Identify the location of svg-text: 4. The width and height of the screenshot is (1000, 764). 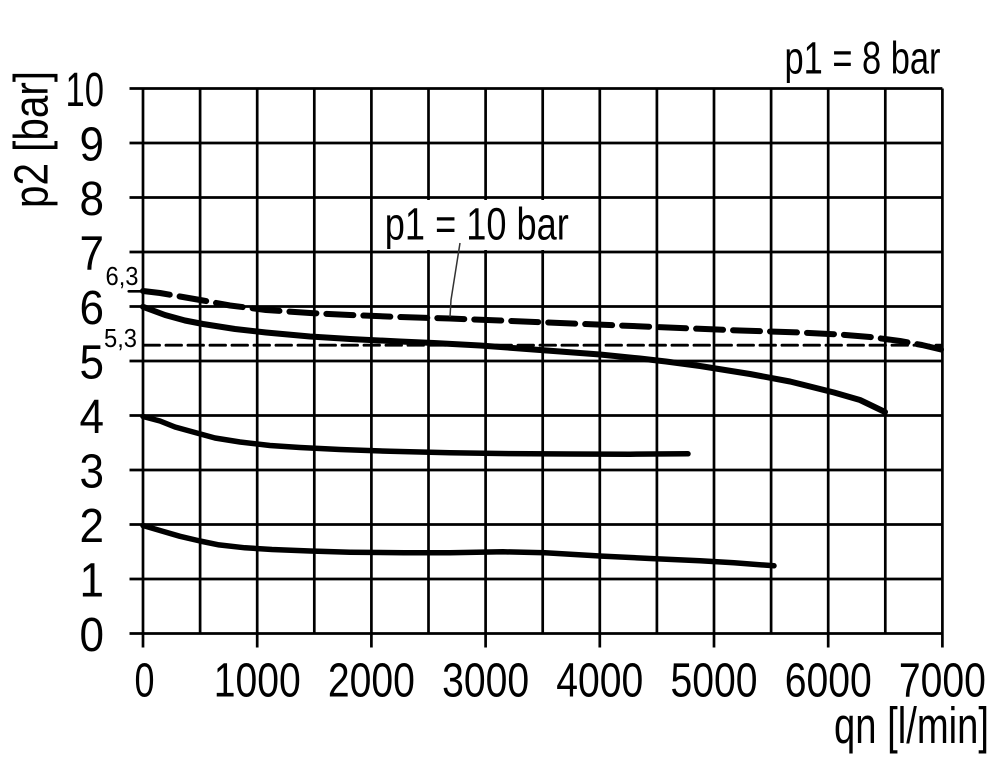
(92, 417).